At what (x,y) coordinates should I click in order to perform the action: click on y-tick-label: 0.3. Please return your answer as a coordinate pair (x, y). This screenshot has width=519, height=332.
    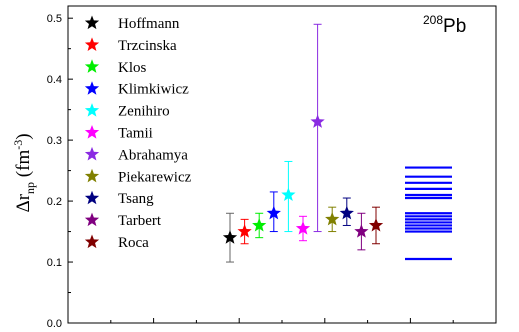
    Looking at the image, I should click on (54, 141).